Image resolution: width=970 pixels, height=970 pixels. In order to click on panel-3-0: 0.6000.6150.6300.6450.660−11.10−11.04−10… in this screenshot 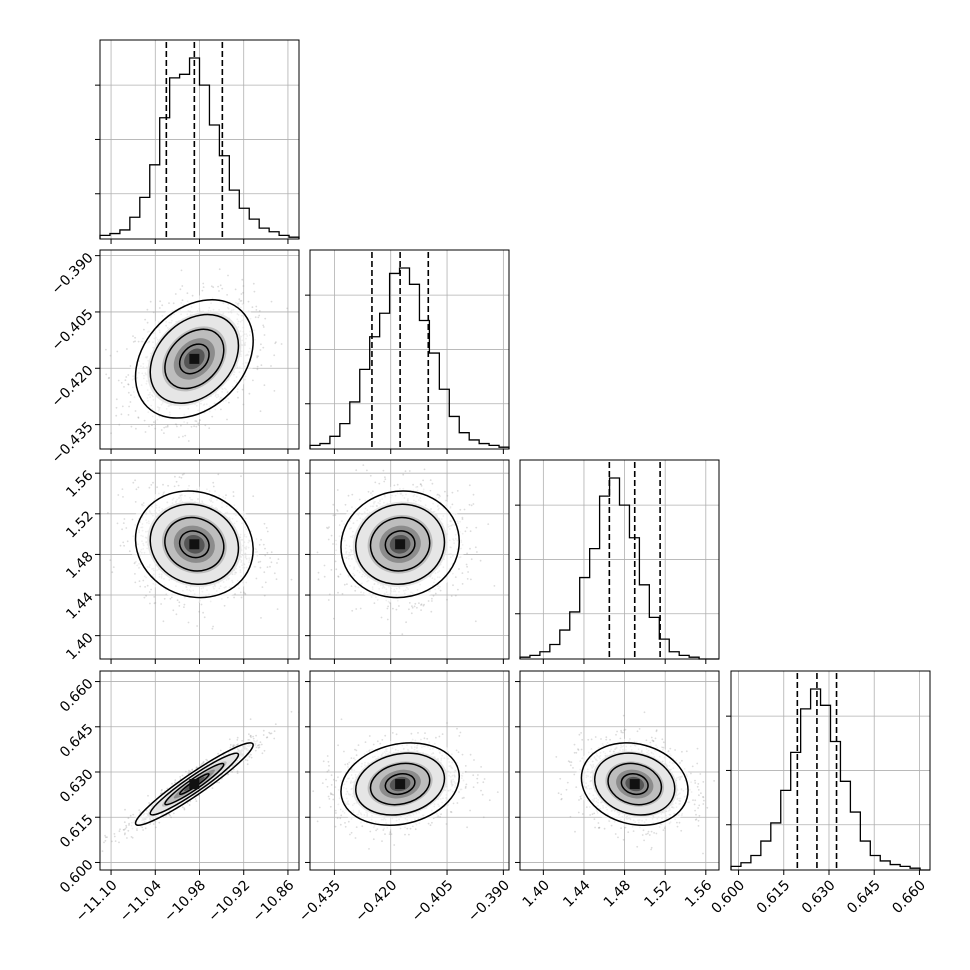, I will do `click(178, 797)`.